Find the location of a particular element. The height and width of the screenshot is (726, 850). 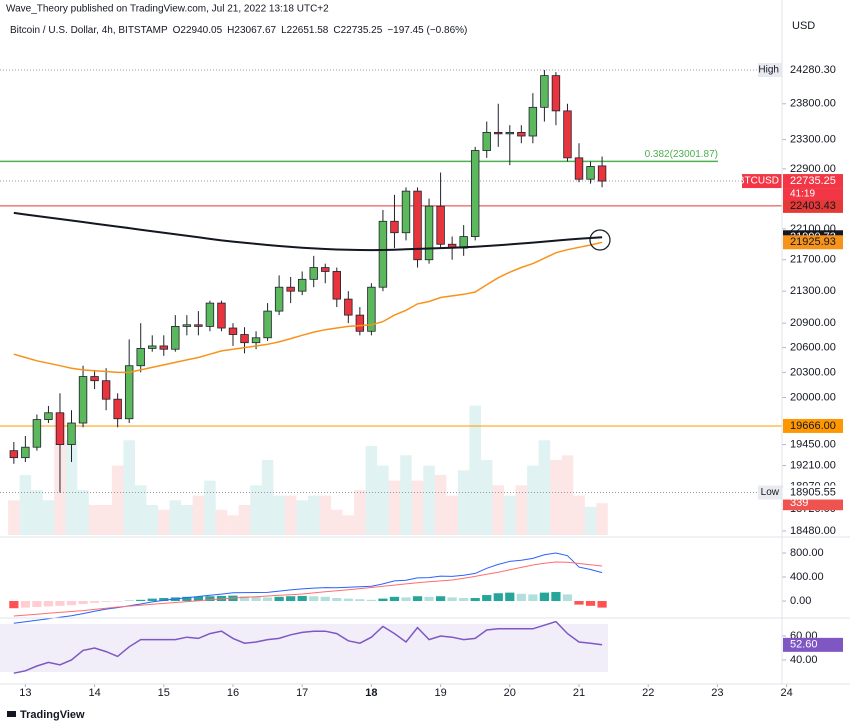

y-tick-label: 23300.00 is located at coordinates (813, 140).